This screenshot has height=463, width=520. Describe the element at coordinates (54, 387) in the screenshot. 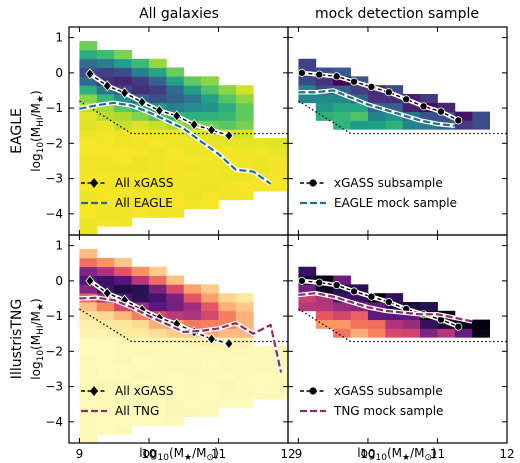

I see `y-tick-label: −3` at that location.